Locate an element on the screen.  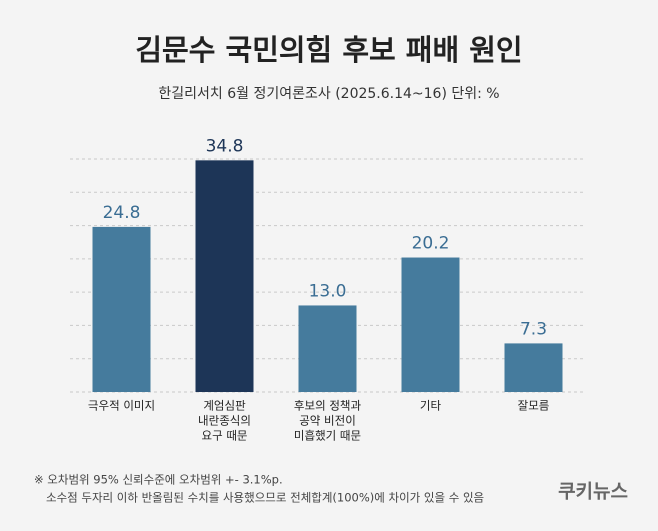
x-tick-label: 미흡했기 때문 is located at coordinates (327, 436).